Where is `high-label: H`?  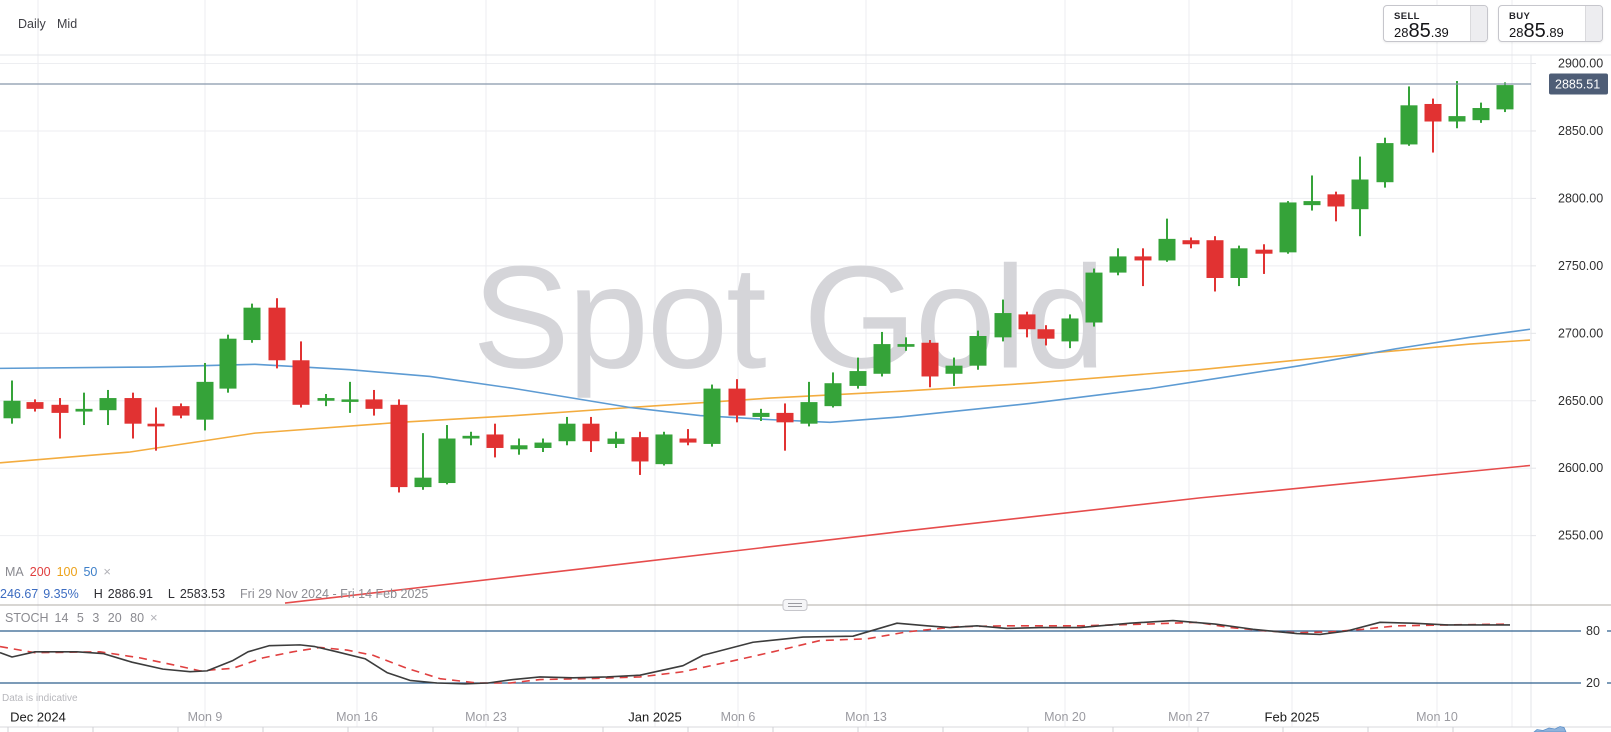
high-label: H is located at coordinates (98, 594).